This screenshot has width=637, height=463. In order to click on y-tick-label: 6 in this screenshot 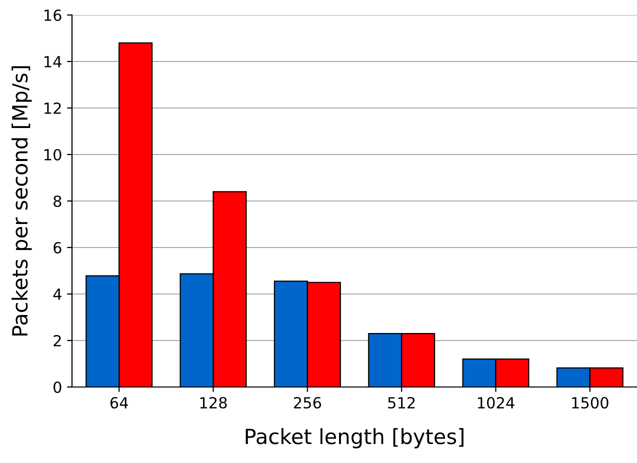, I will do `click(58, 248)`.